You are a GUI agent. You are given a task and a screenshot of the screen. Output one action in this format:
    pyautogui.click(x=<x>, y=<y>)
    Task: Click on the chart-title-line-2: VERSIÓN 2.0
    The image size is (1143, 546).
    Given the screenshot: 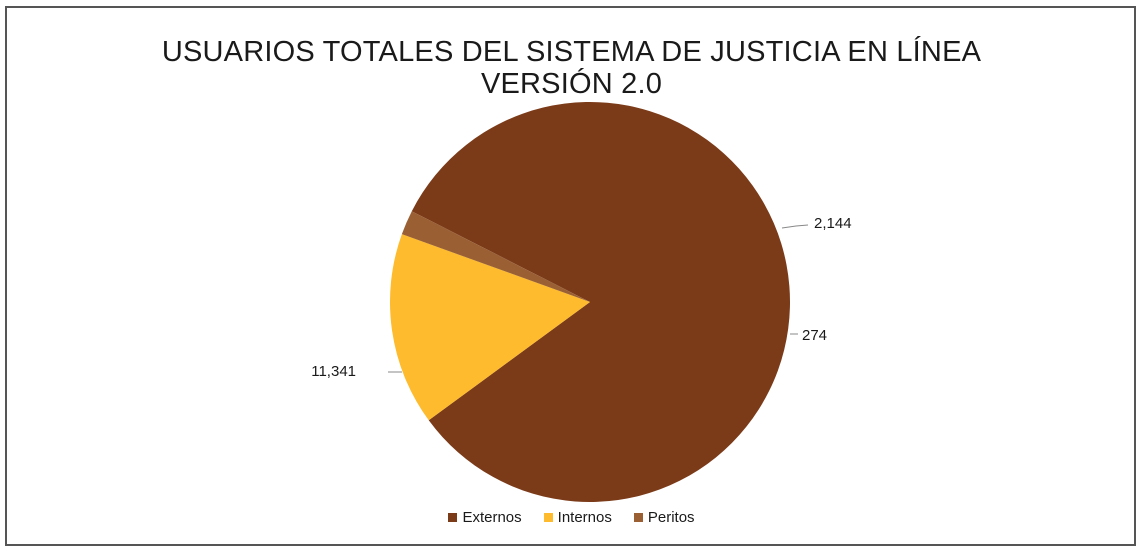 What is the action you would take?
    pyautogui.click(x=571, y=84)
    